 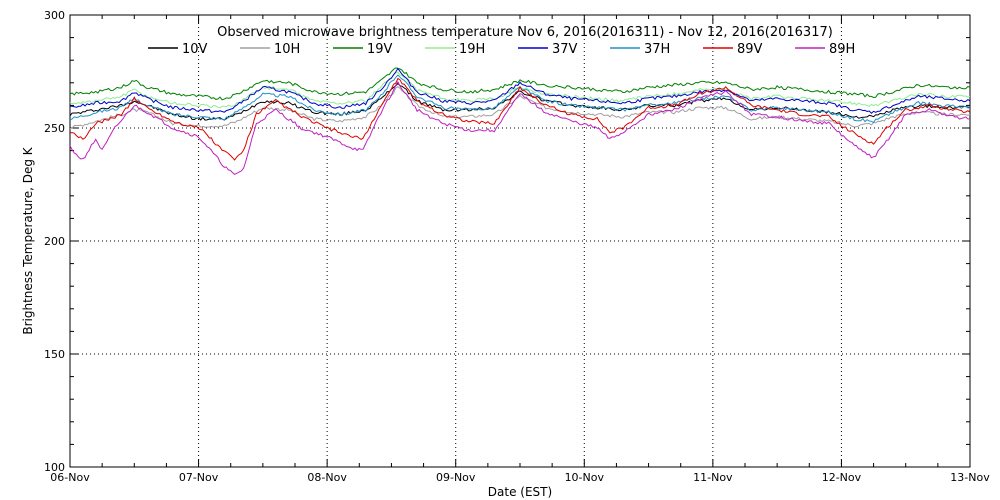 What do you see at coordinates (750, 49) in the screenshot?
I see `legend-label-89v: 89V` at bounding box center [750, 49].